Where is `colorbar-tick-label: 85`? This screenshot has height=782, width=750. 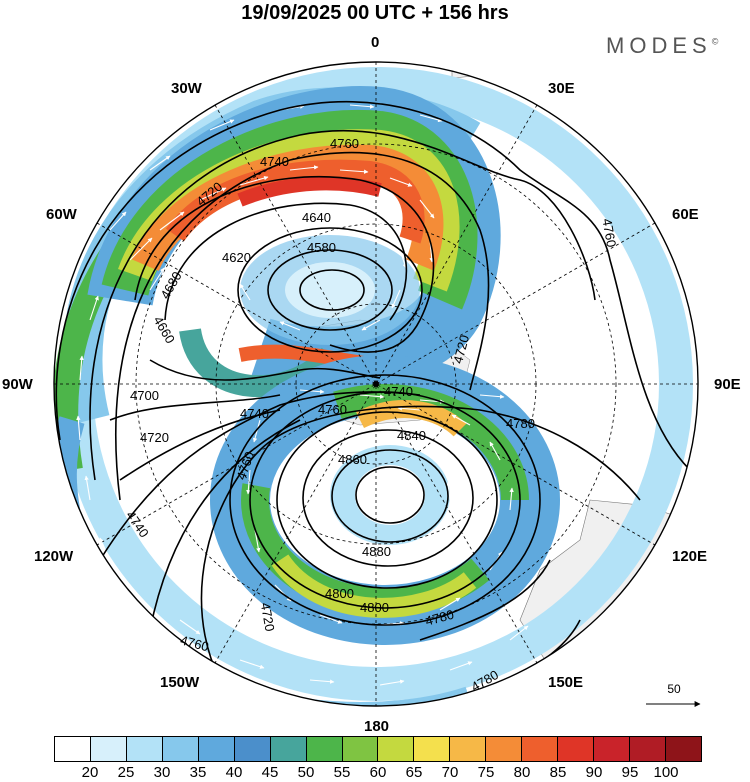
colorbar-tick-label: 85 is located at coordinates (558, 772).